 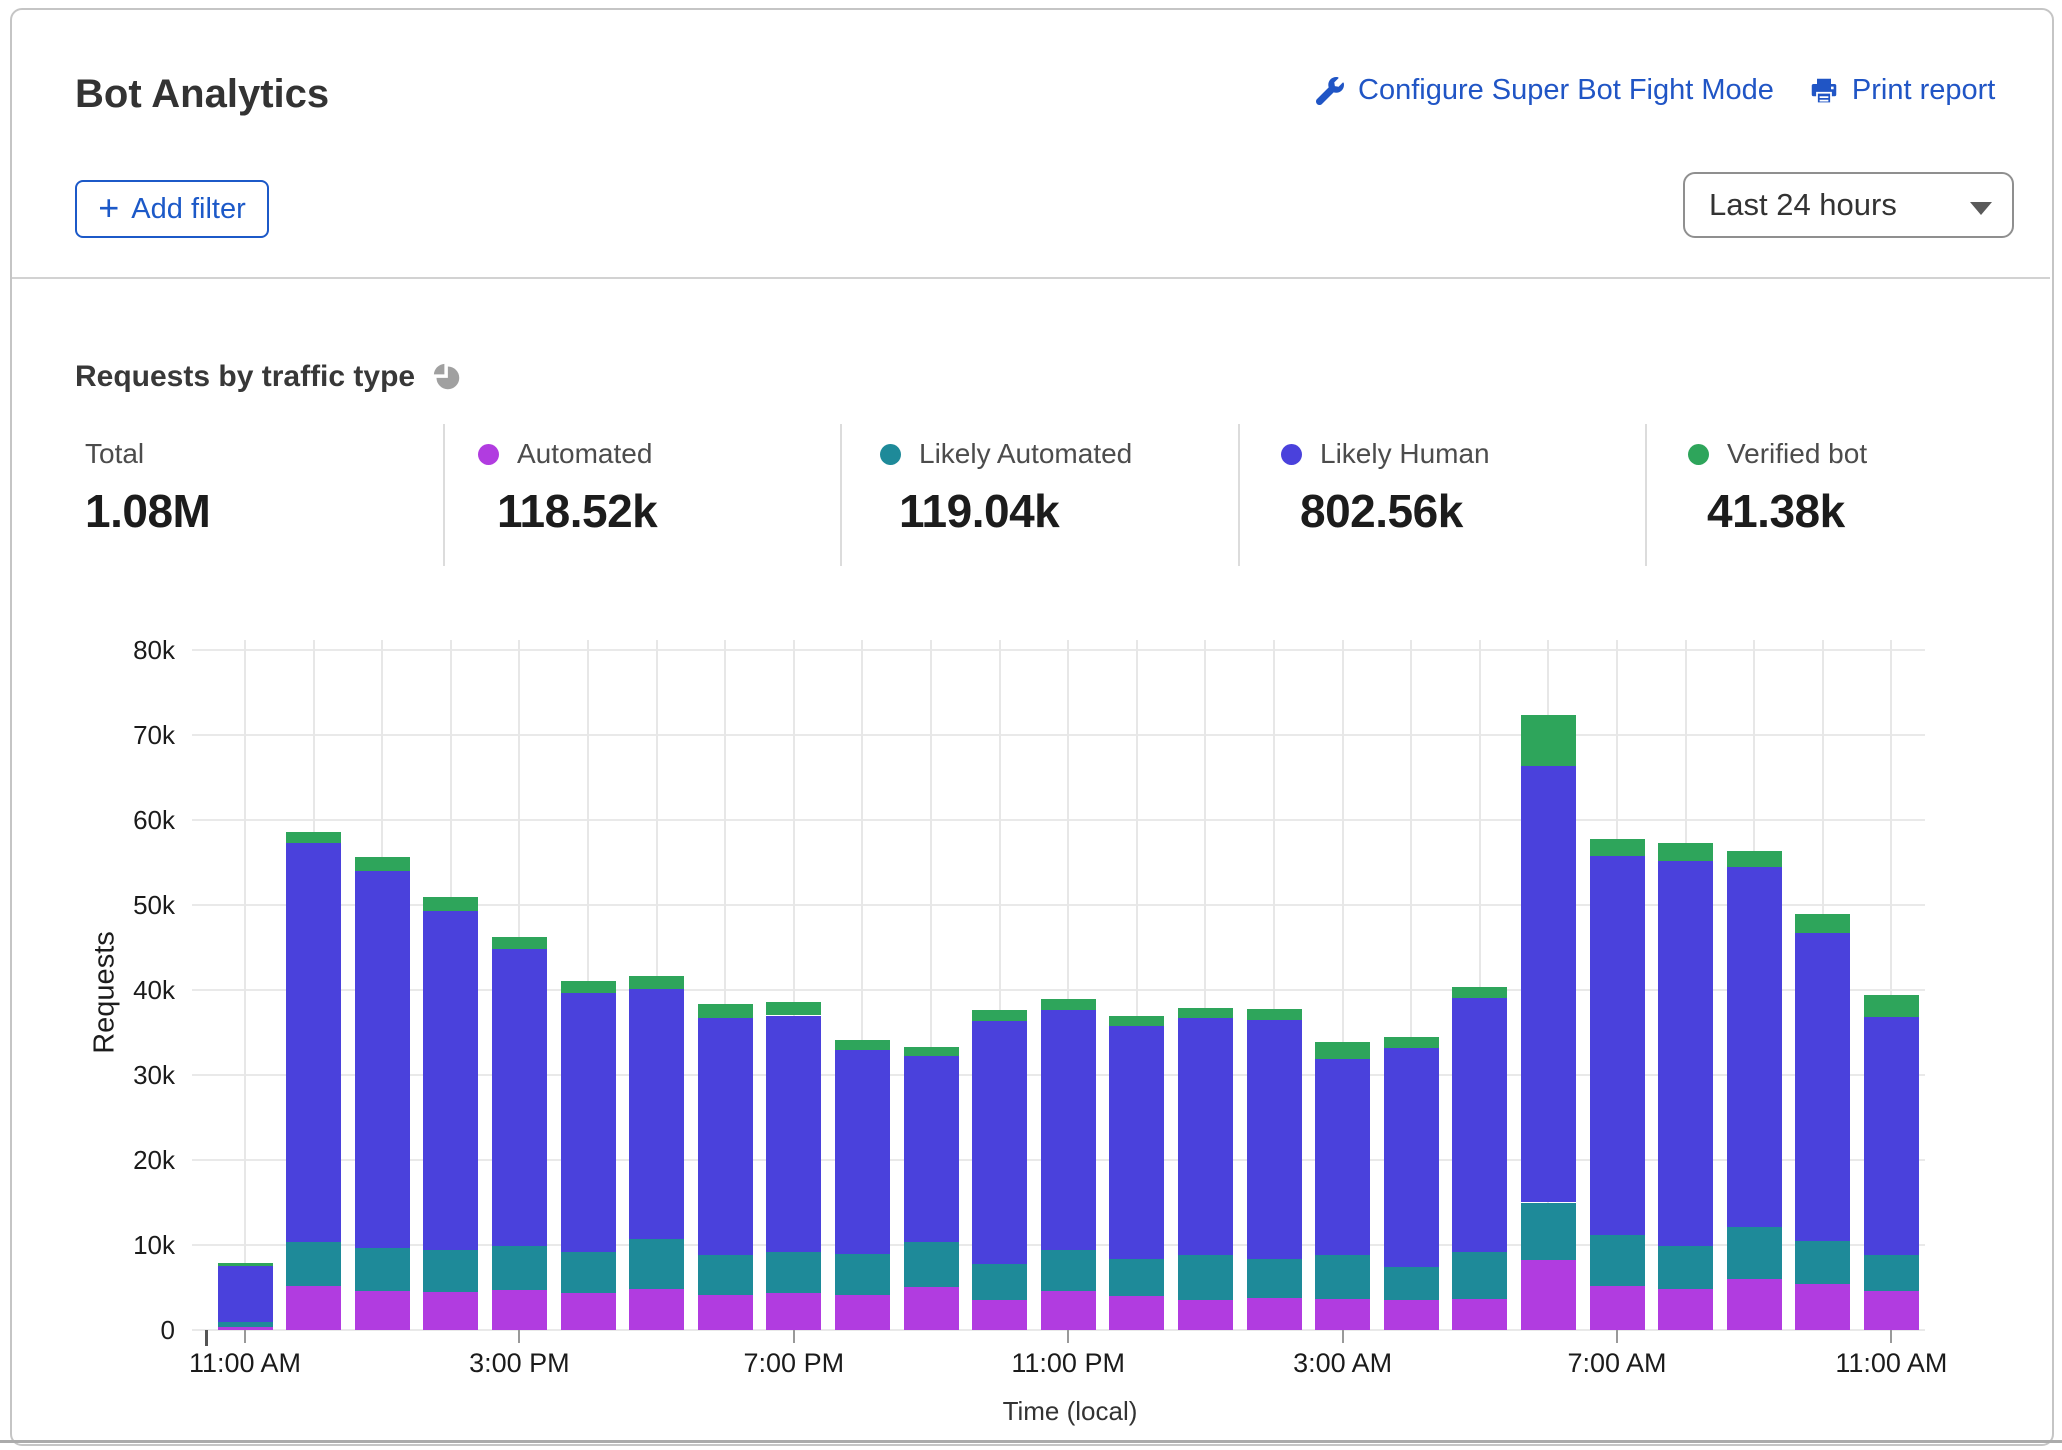 What do you see at coordinates (1000, 1016) in the screenshot?
I see `bar-1000pm-verified-bot` at bounding box center [1000, 1016].